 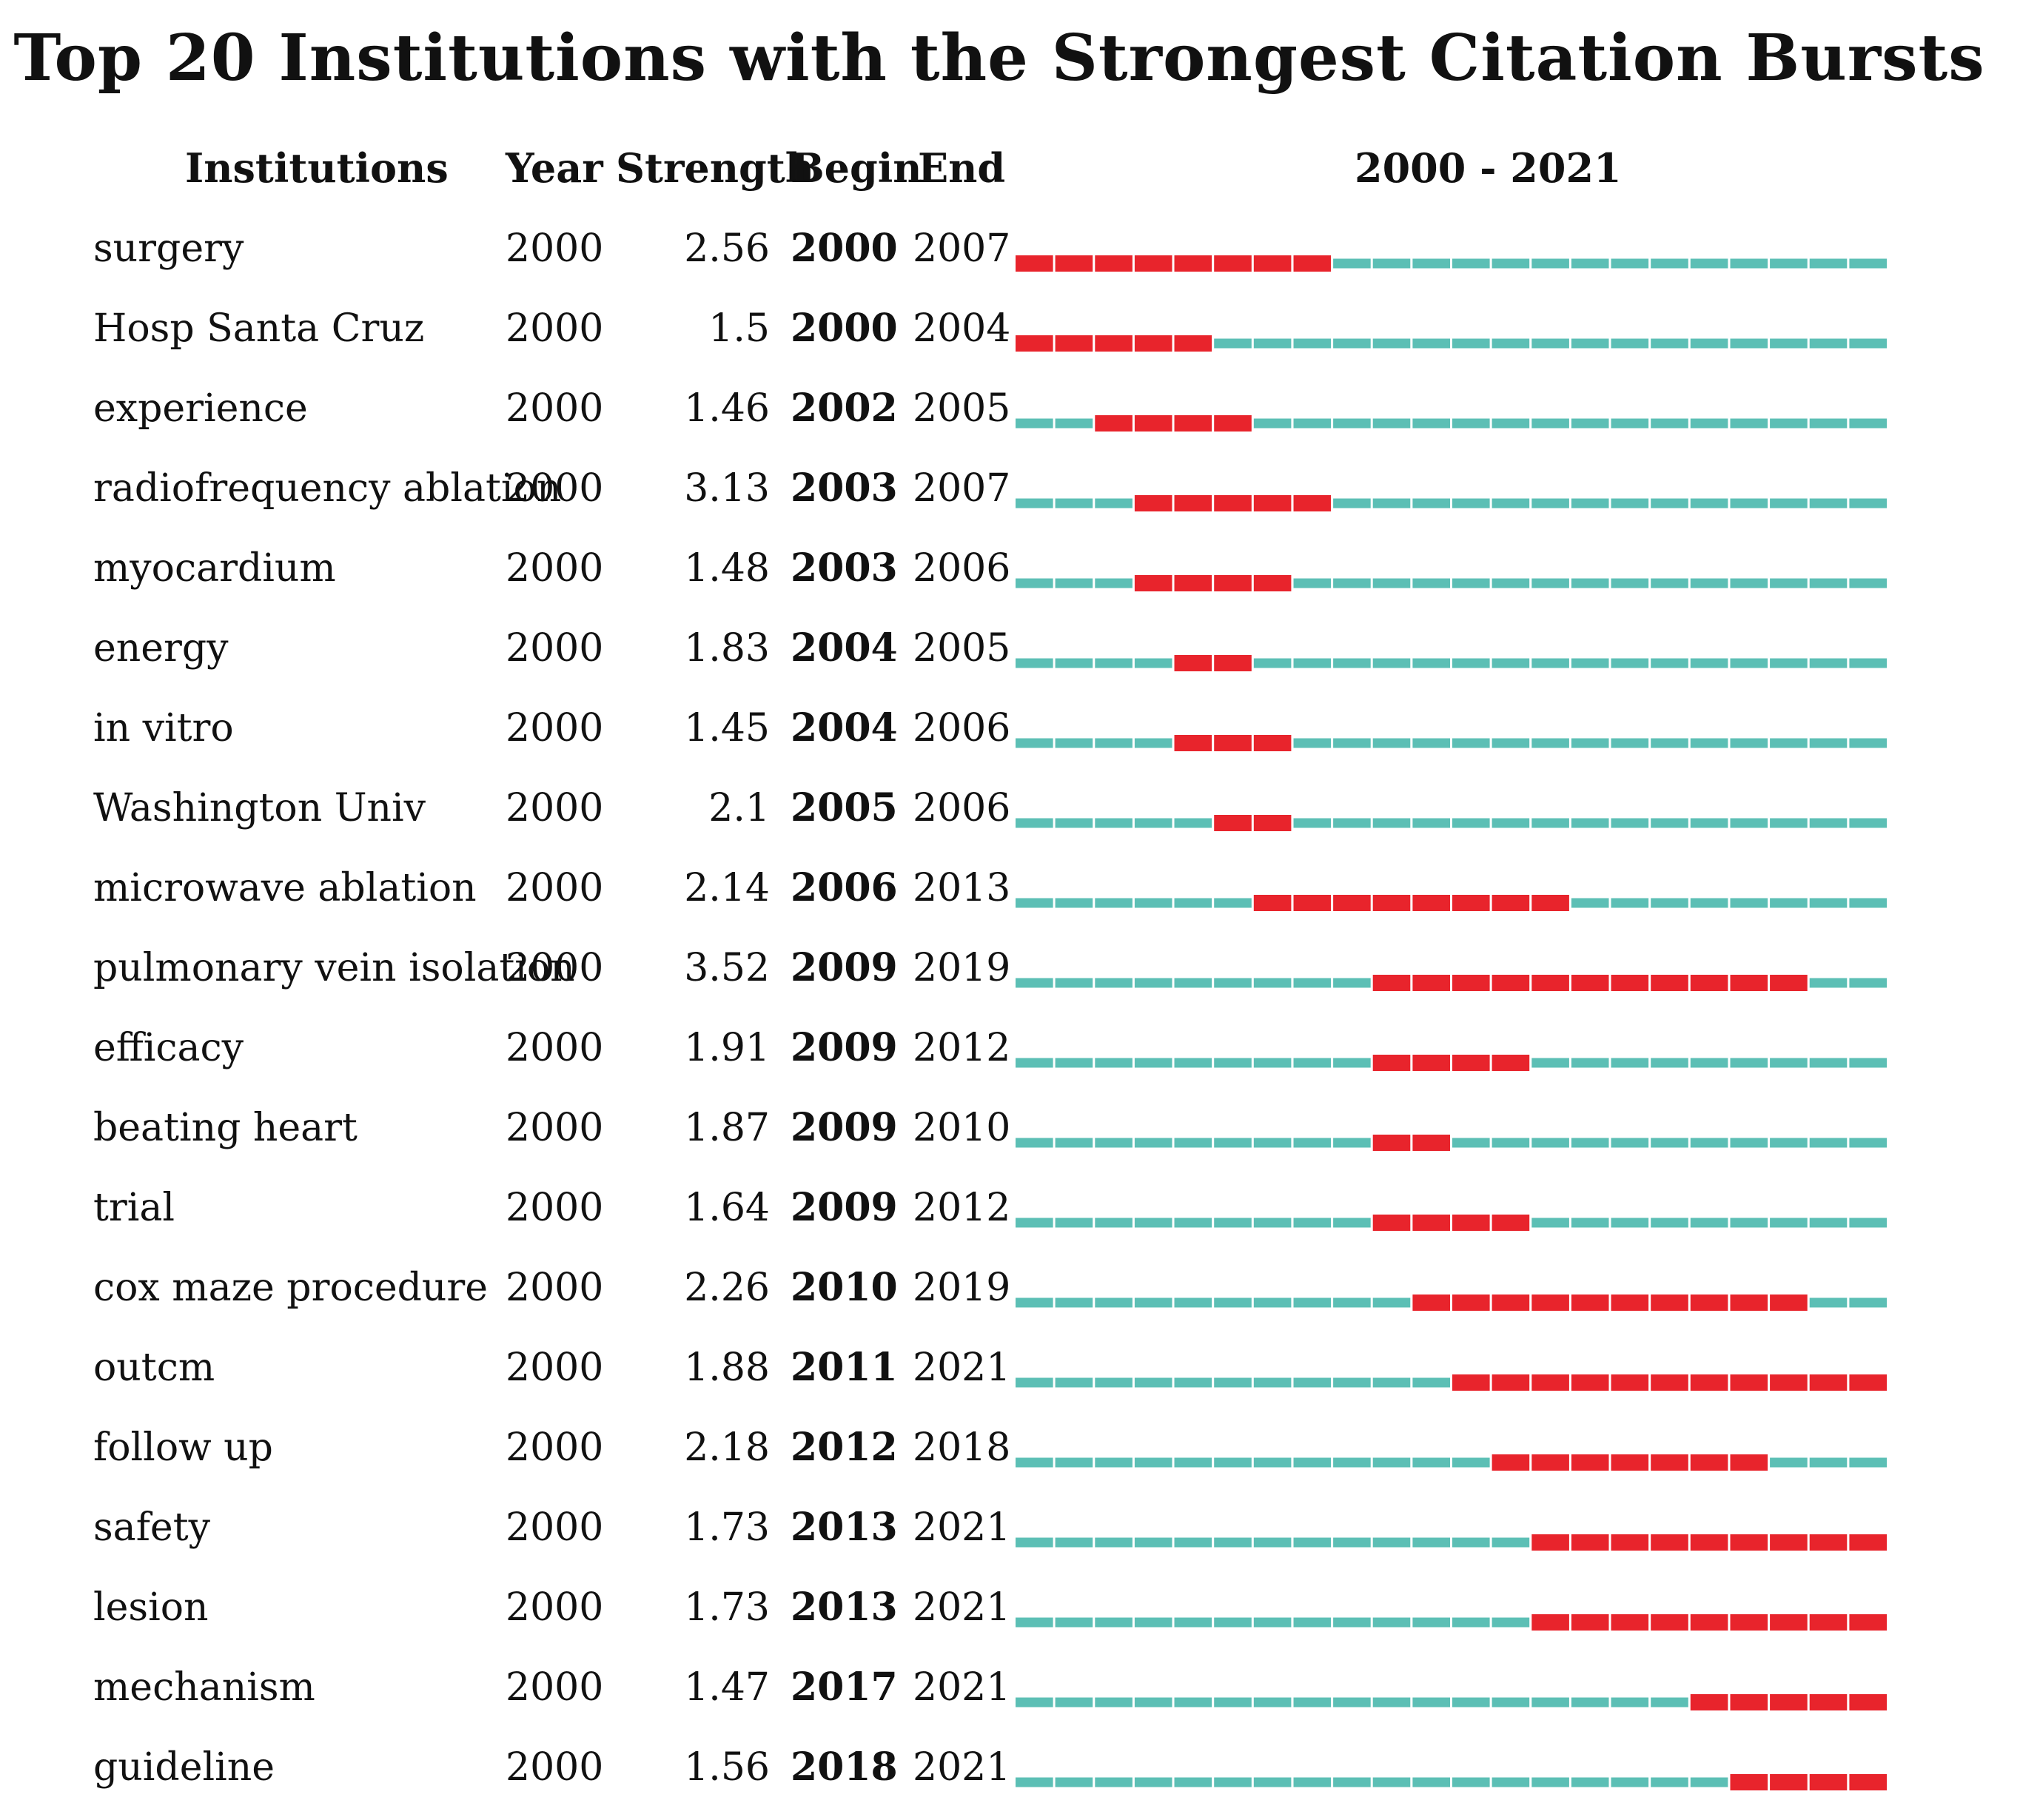 I want to click on row-end: 2019, so click(x=962, y=1288).